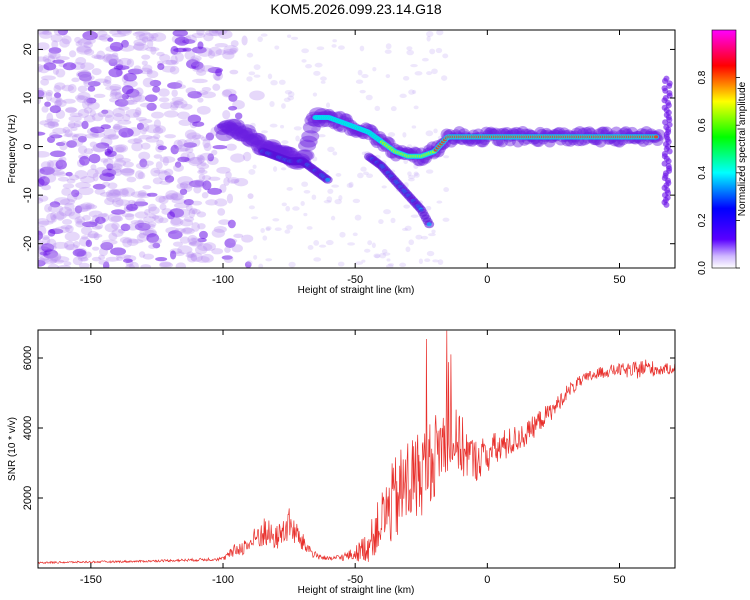  What do you see at coordinates (702, 125) in the screenshot?
I see `colorbar-tick-label: 0.6` at bounding box center [702, 125].